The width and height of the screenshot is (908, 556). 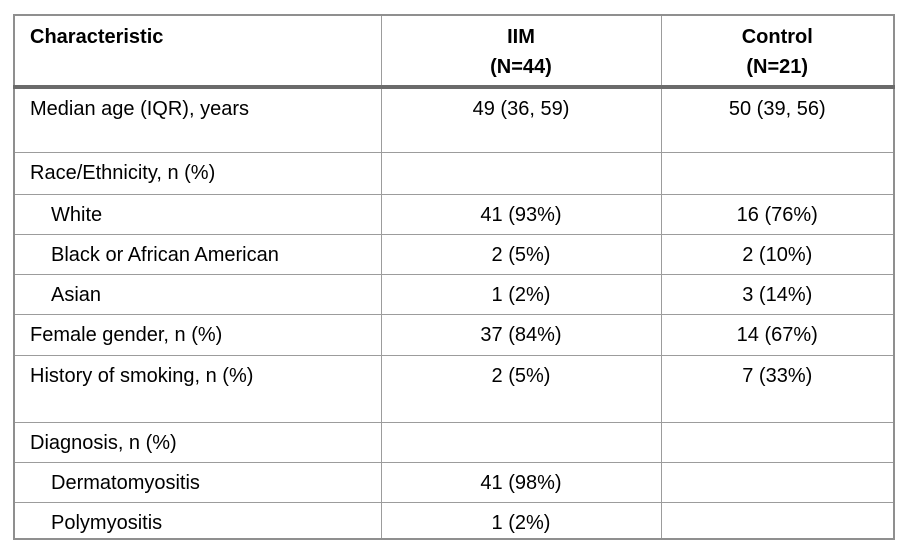 What do you see at coordinates (197, 294) in the screenshot?
I see `cell-label: Asian` at bounding box center [197, 294].